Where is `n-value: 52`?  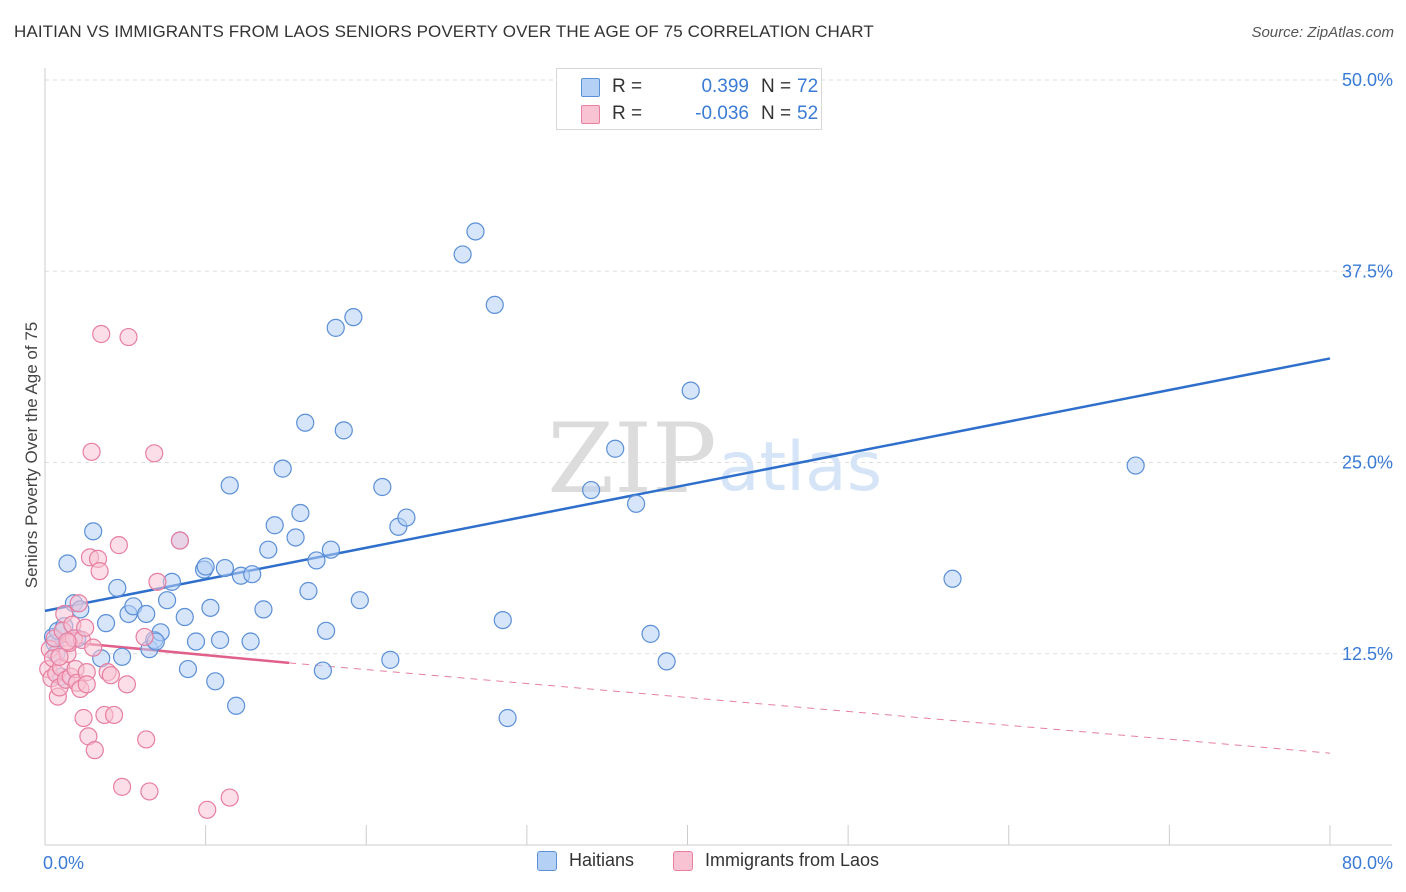
n-value: 52 is located at coordinates (808, 113).